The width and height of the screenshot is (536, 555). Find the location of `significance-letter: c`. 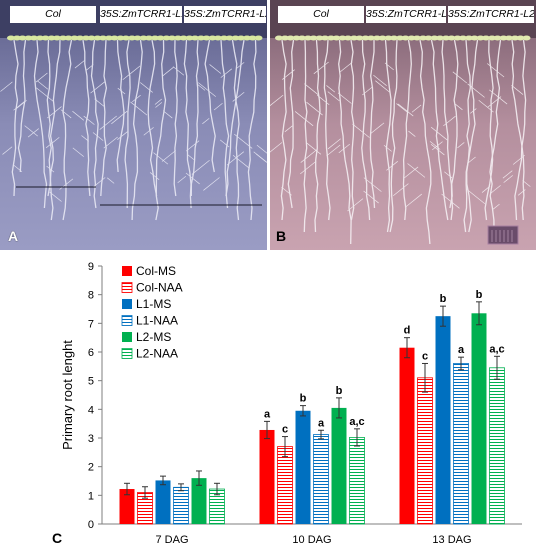

significance-letter: c is located at coordinates (285, 430).